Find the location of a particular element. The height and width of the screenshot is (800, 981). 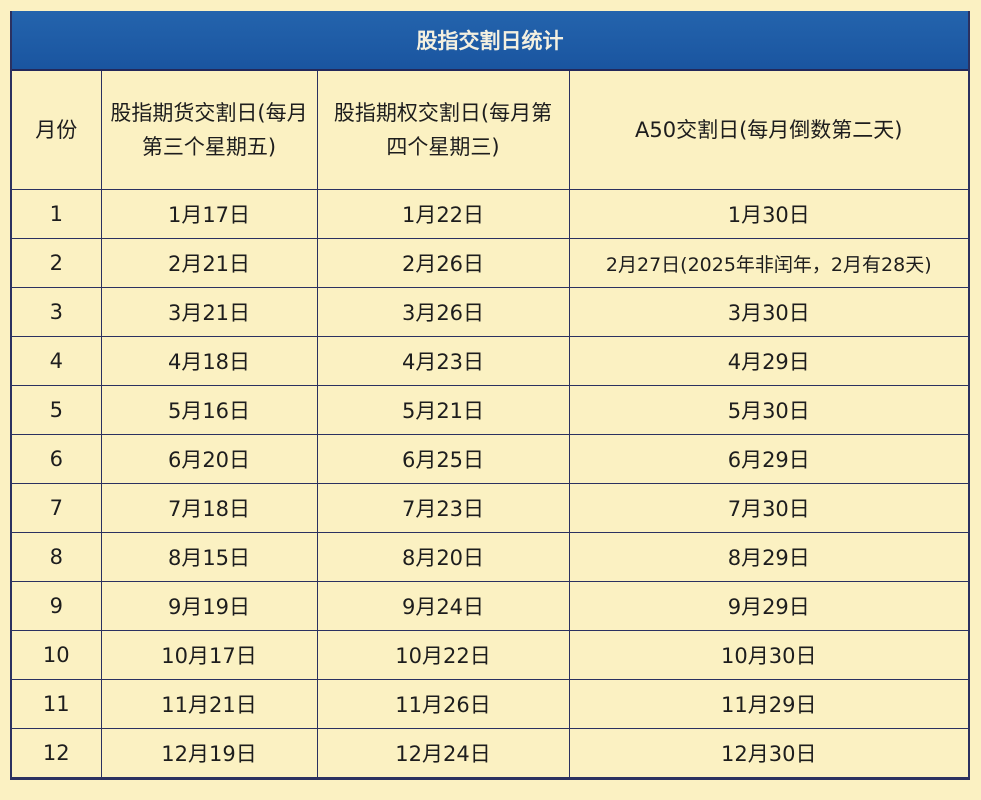

table-row: 8 8月15日 8月20日 8月29日 is located at coordinates (490, 557).